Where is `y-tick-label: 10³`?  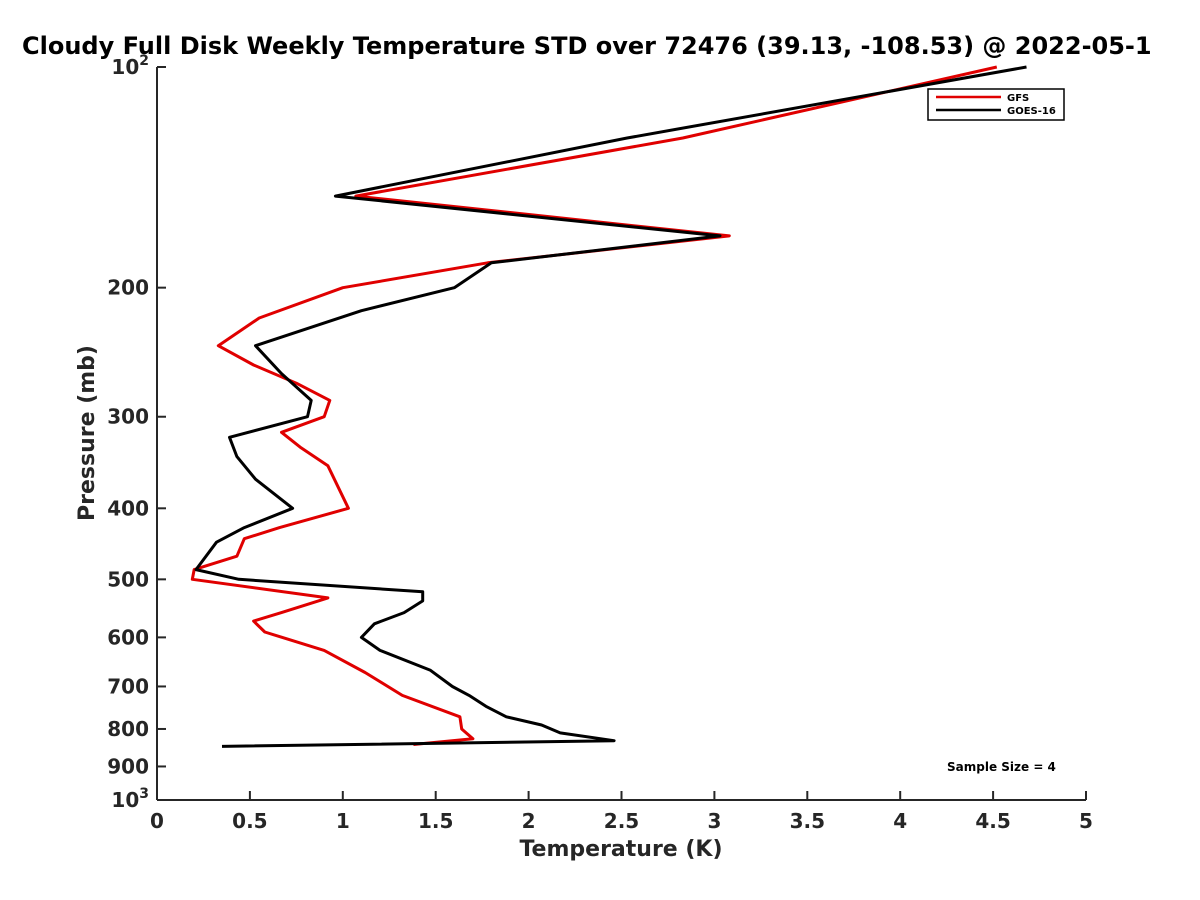 y-tick-label: 10³ is located at coordinates (130, 799).